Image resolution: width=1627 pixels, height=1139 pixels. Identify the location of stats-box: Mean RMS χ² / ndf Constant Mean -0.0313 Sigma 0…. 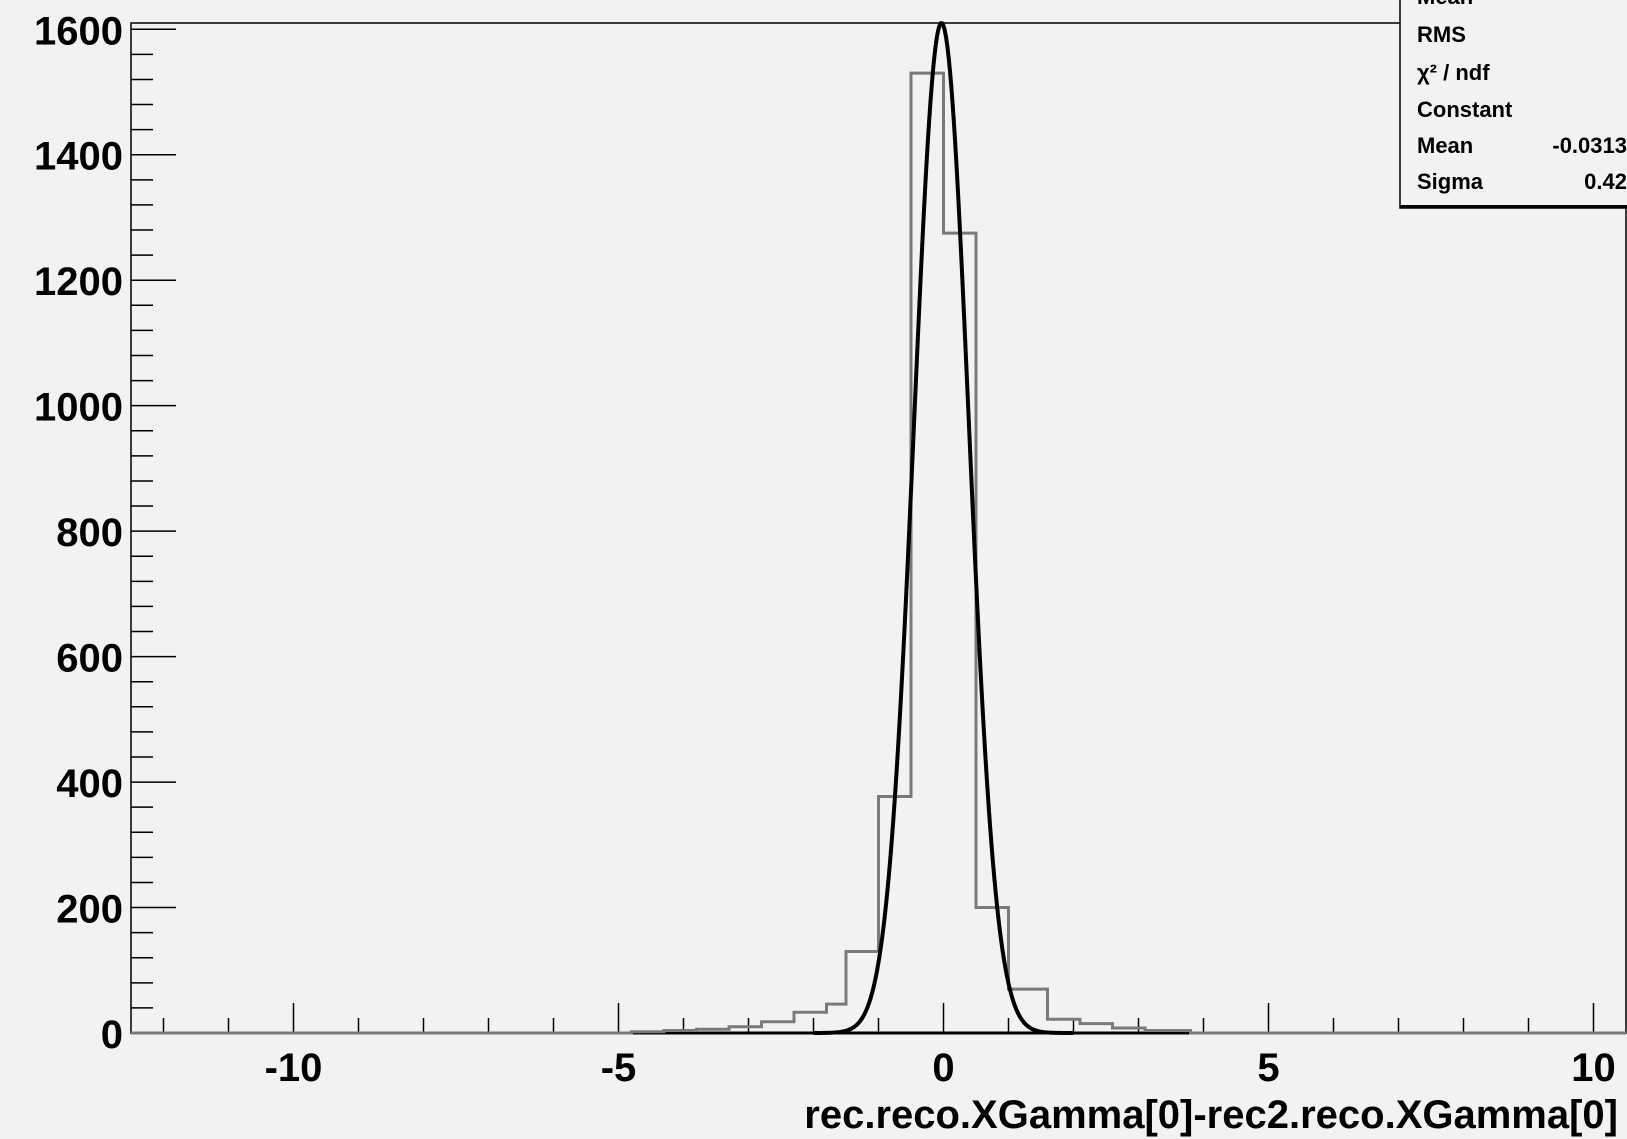
(1513, 104).